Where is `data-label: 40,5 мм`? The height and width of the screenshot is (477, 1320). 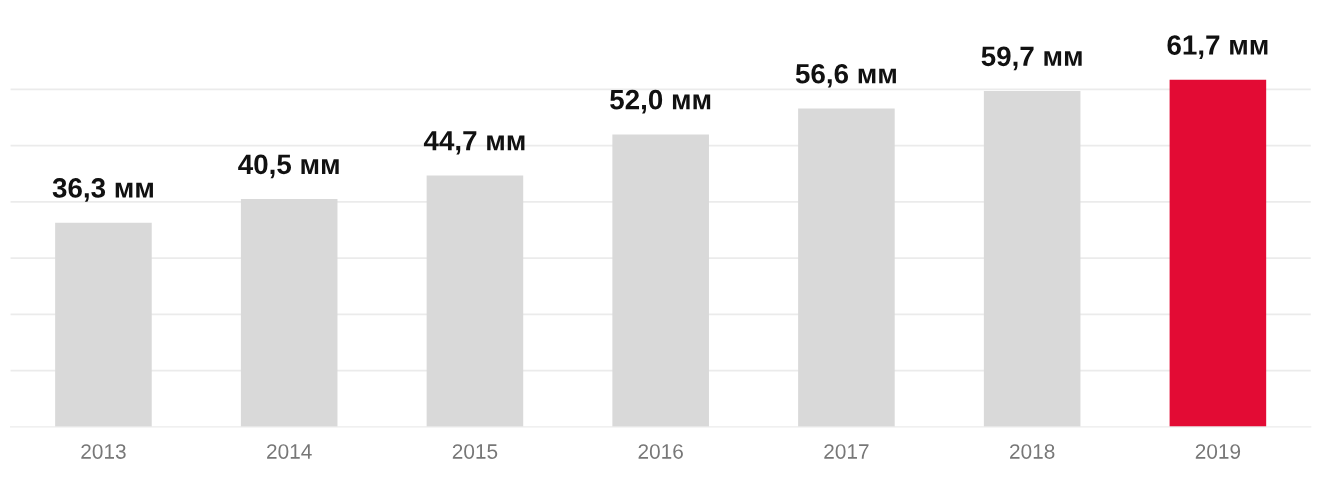
data-label: 40,5 мм is located at coordinates (288, 166).